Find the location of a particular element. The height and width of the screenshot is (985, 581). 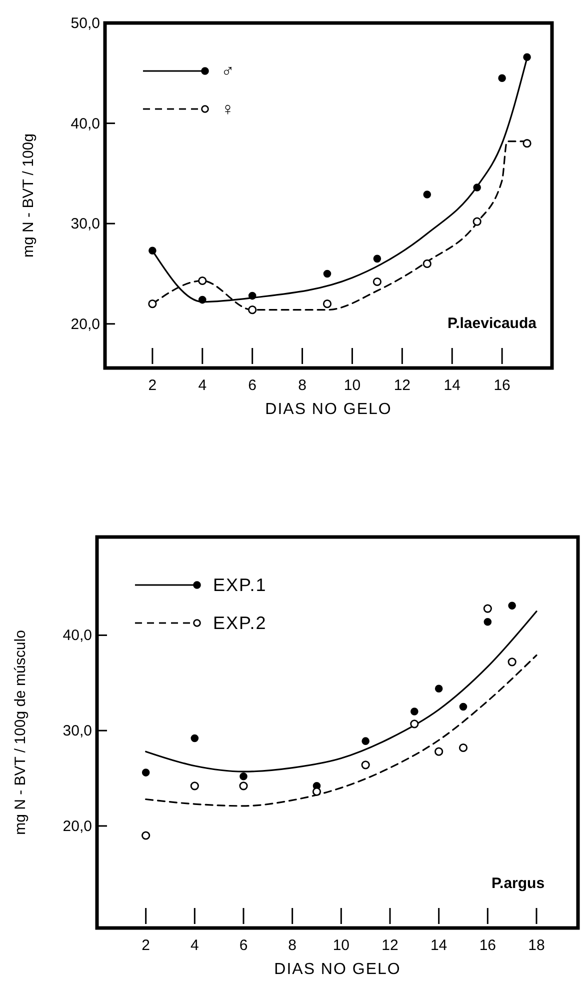

legend-label: EXP.1 is located at coordinates (240, 585).